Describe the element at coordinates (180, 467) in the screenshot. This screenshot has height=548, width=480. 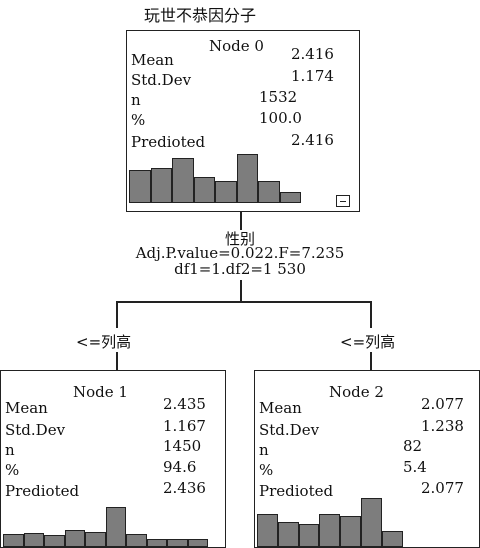
I see `stat-value-percent: 94.6` at that location.